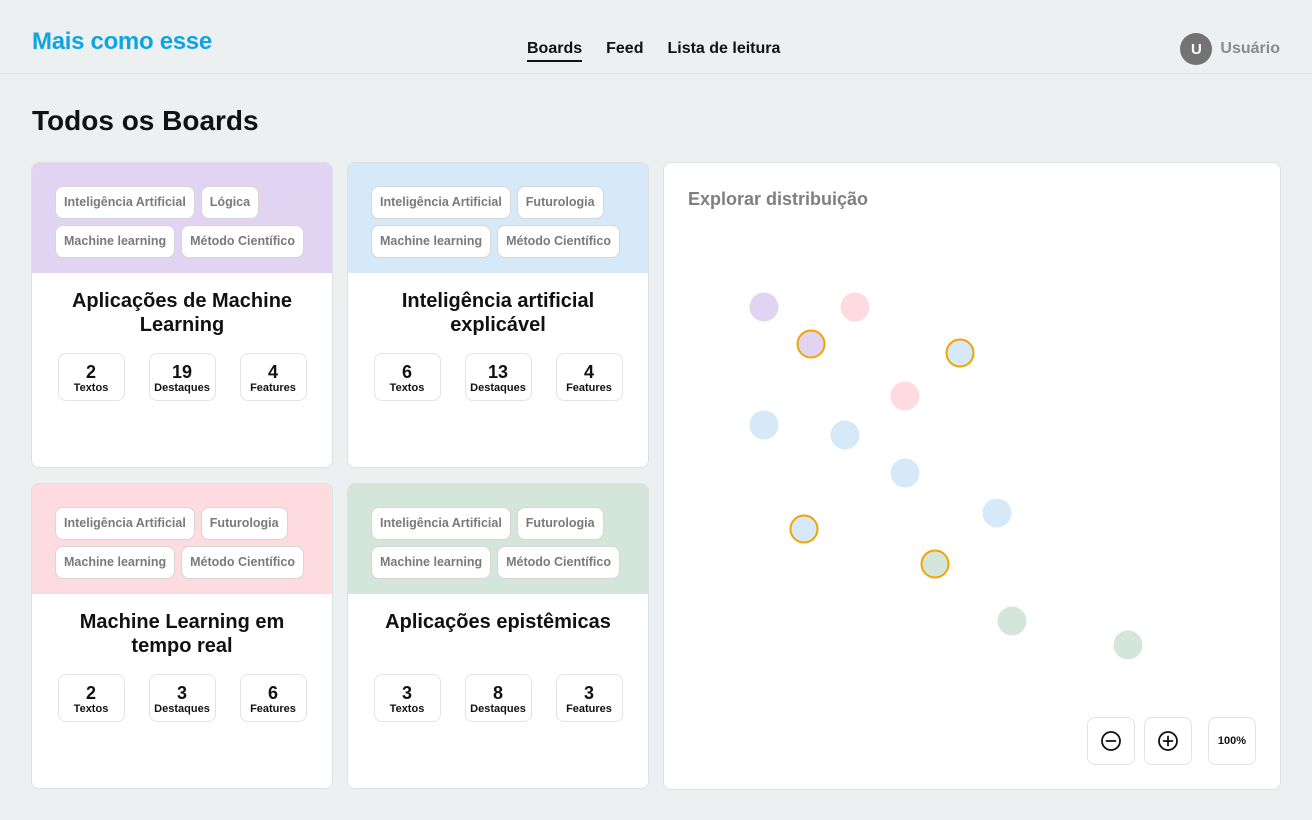 Image resolution: width=1312 pixels, height=820 pixels. What do you see at coordinates (1250, 48) in the screenshot?
I see `user-name: Usuário` at bounding box center [1250, 48].